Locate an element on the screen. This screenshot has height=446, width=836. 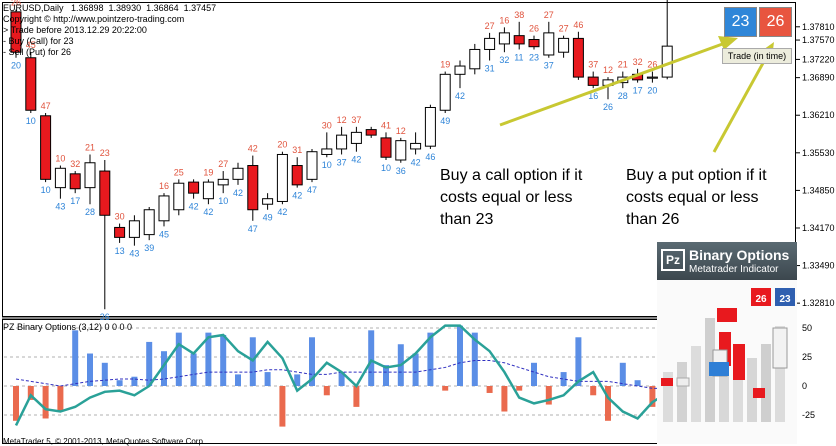
indicator-title: PZ Binary Options (3,12) 0 0 0 0 is located at coordinates (68, 327).